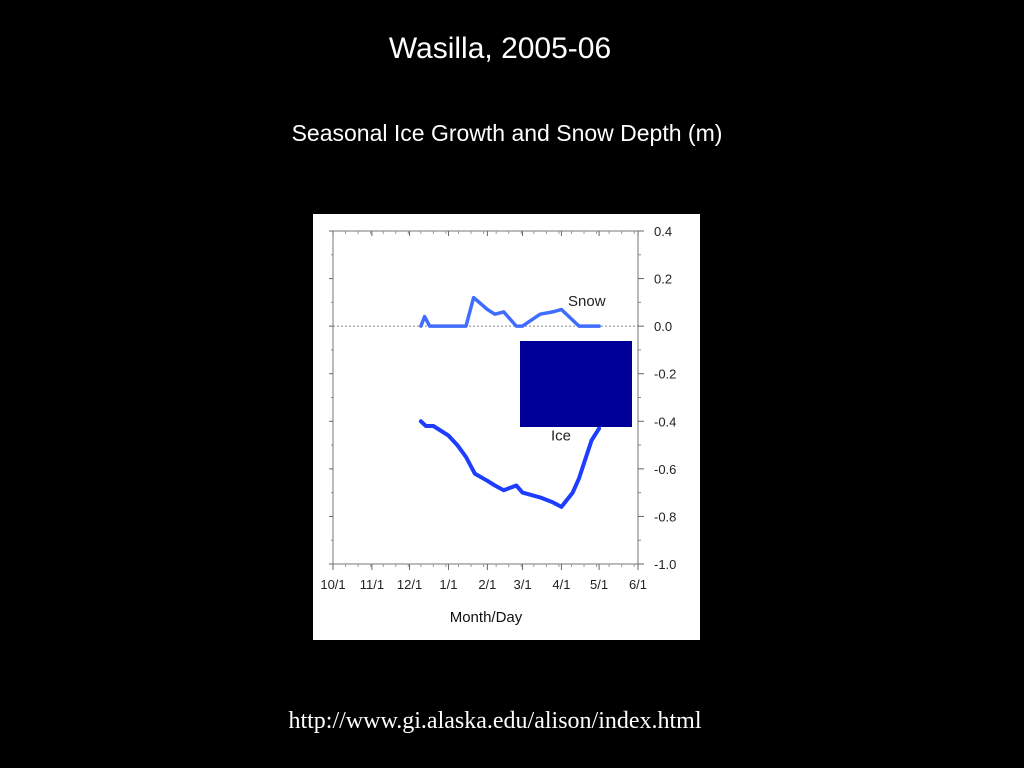 The width and height of the screenshot is (1024, 768). I want to click on y-tick-label: -0.4, so click(665, 421).